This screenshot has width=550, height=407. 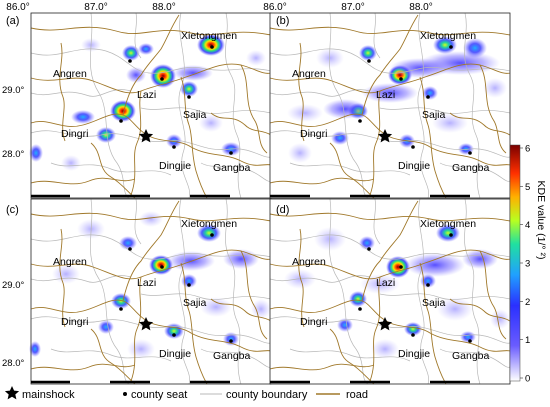 What do you see at coordinates (12, 393) in the screenshot?
I see `legend-mainshock-star-icon` at bounding box center [12, 393].